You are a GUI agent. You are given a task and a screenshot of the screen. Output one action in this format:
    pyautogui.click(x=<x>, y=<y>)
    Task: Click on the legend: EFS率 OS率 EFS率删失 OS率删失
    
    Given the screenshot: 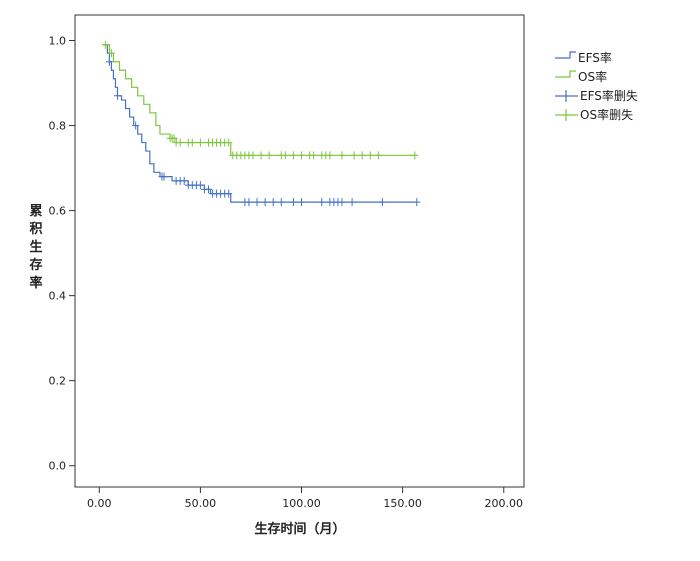 What is the action you would take?
    pyautogui.click(x=596, y=86)
    